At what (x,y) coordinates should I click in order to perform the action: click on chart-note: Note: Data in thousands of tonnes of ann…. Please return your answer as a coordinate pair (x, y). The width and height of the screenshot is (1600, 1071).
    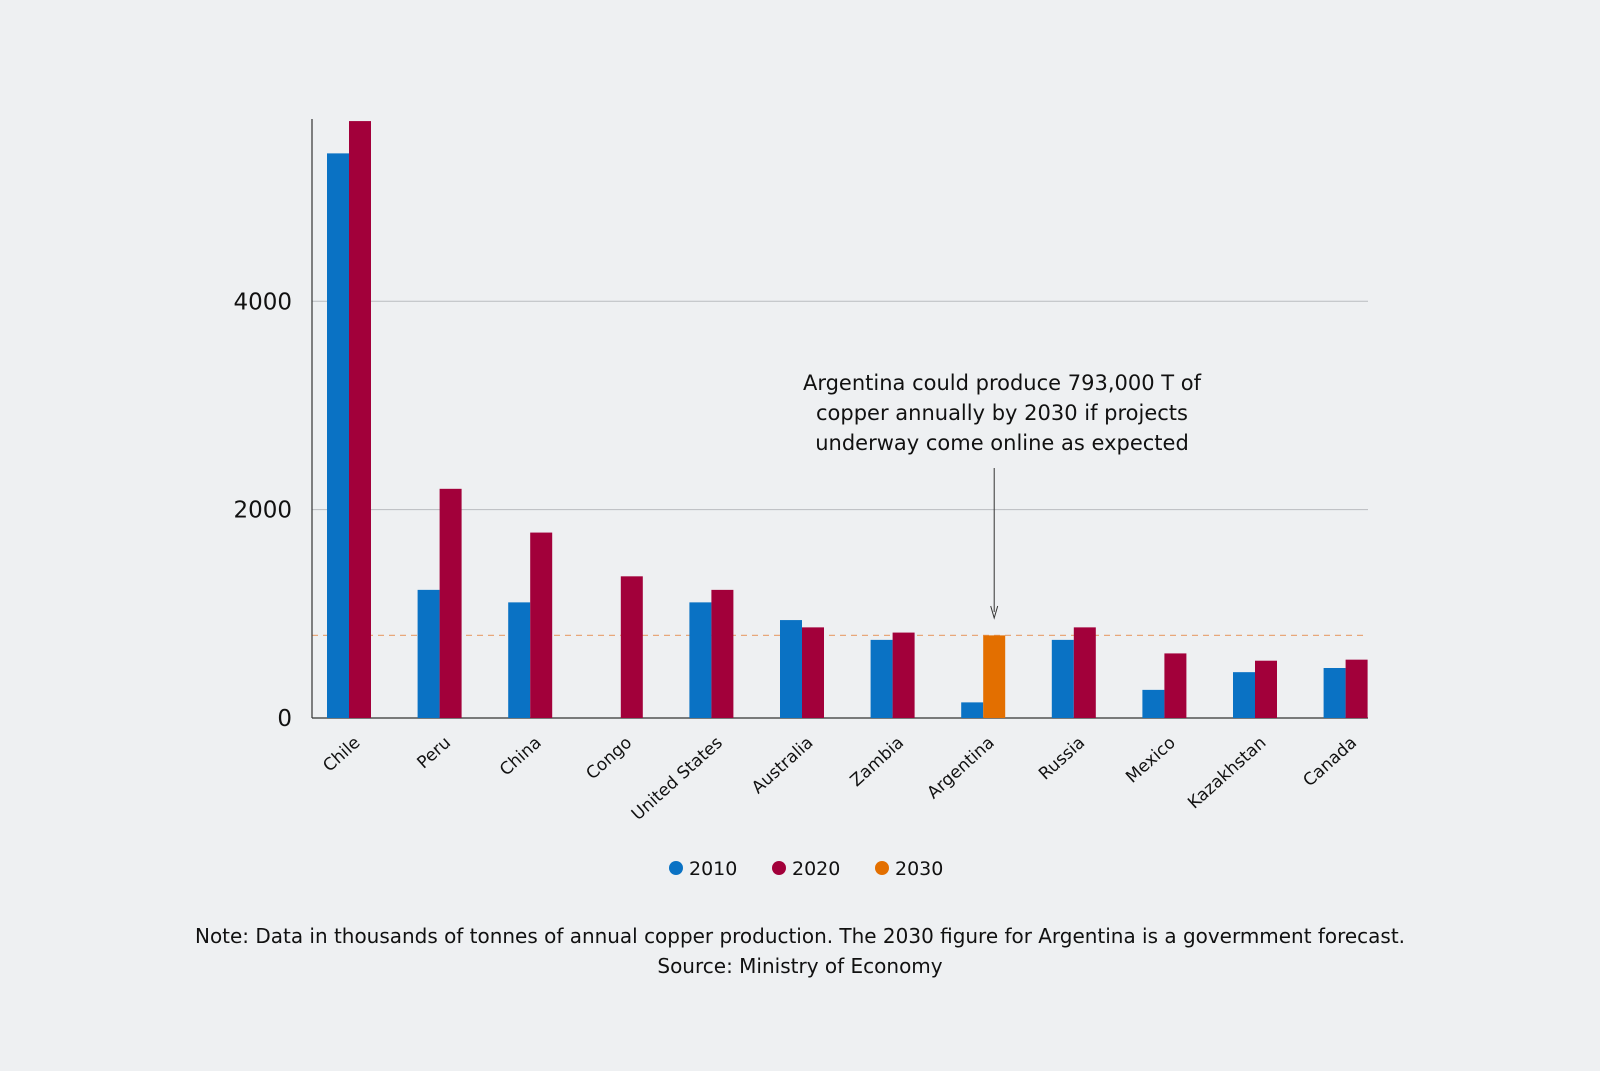
    Looking at the image, I should click on (800, 951).